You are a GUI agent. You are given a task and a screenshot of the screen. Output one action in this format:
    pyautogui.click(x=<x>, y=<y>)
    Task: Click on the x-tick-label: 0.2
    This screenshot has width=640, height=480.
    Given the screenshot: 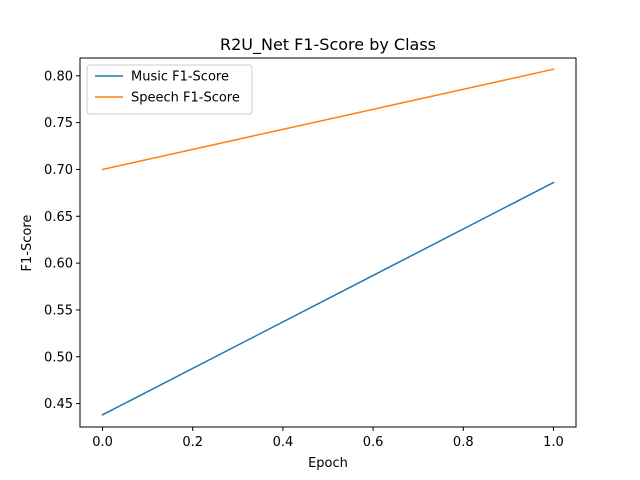 What is the action you would take?
    pyautogui.click(x=192, y=442)
    